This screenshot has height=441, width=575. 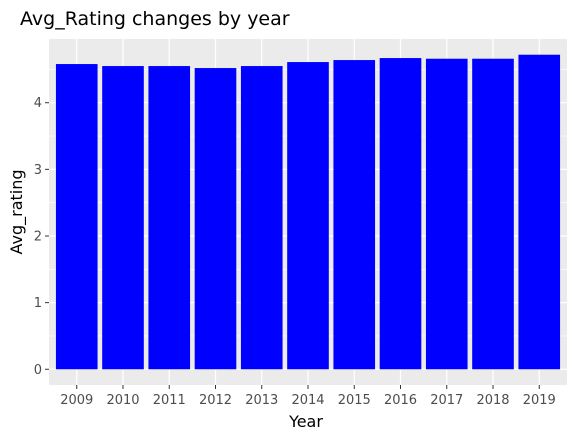 I want to click on x-tick-label: 2017, so click(x=446, y=400).